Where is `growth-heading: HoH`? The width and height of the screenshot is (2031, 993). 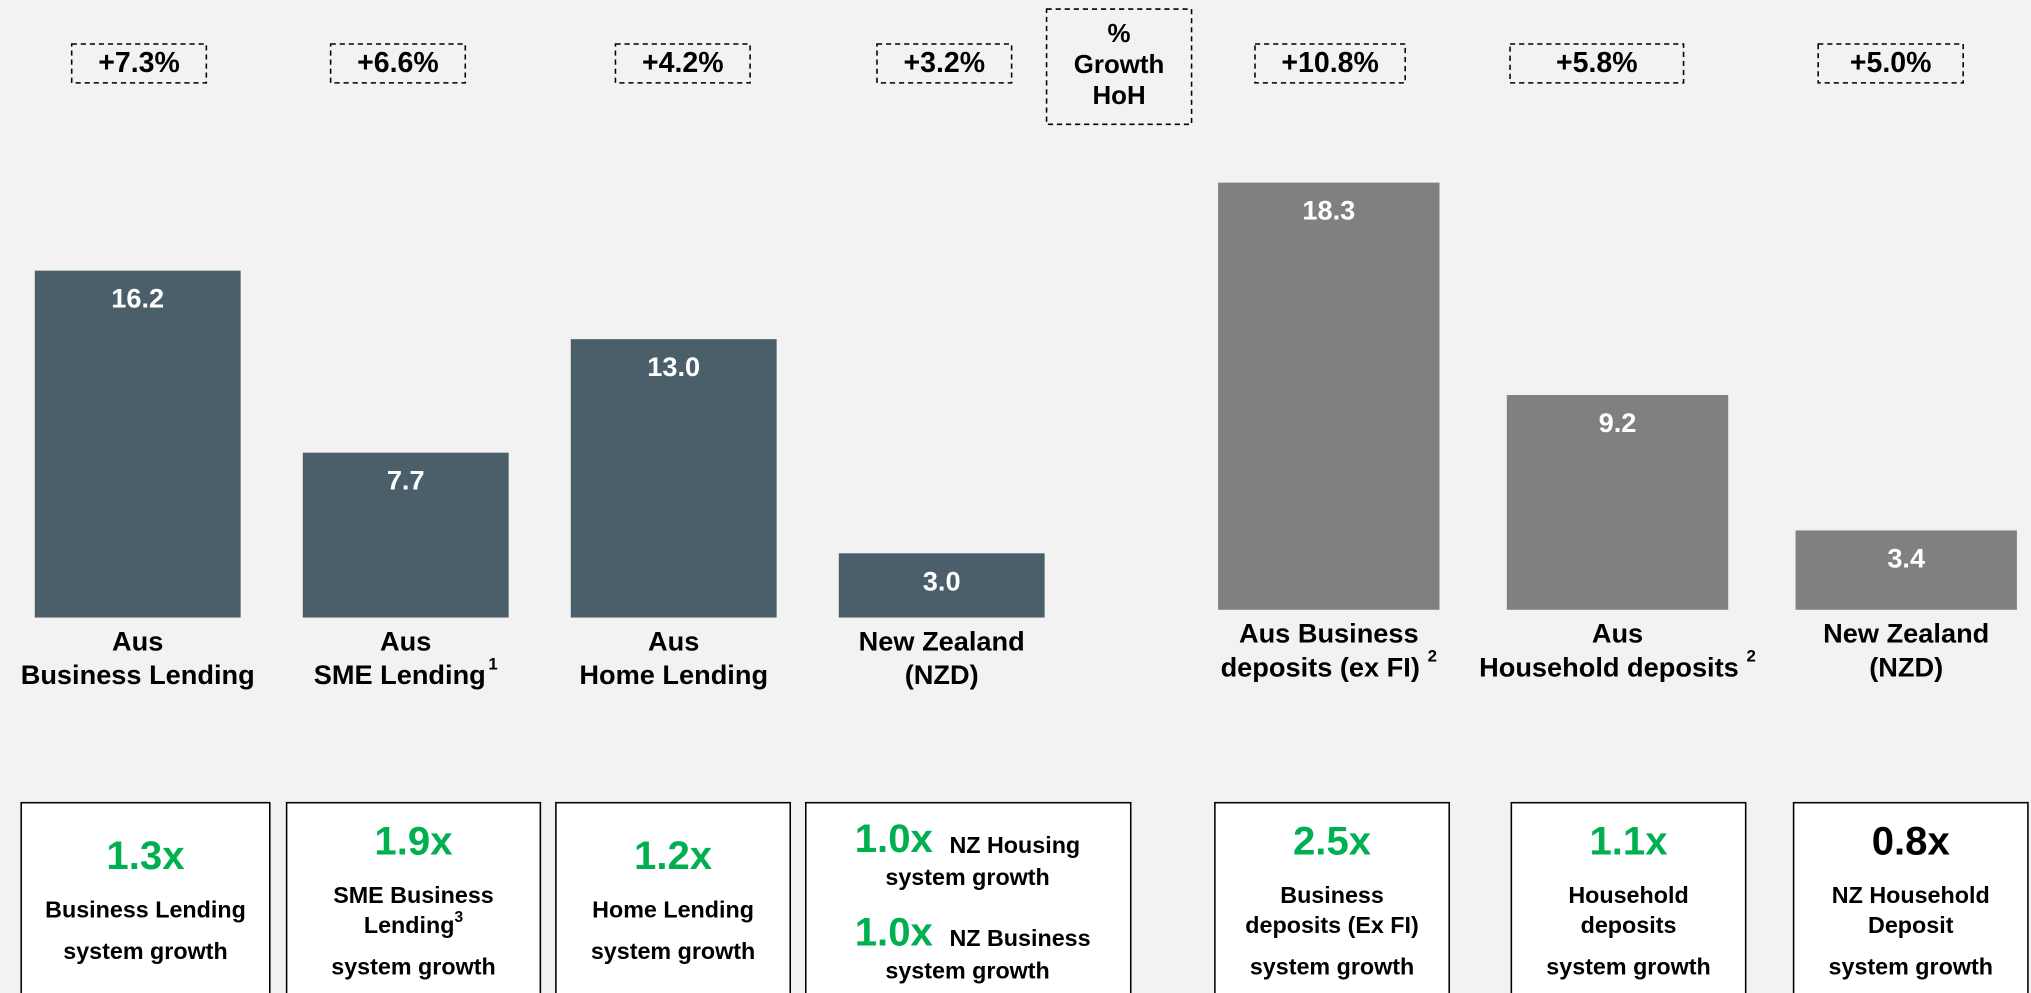 growth-heading: HoH is located at coordinates (1118, 96).